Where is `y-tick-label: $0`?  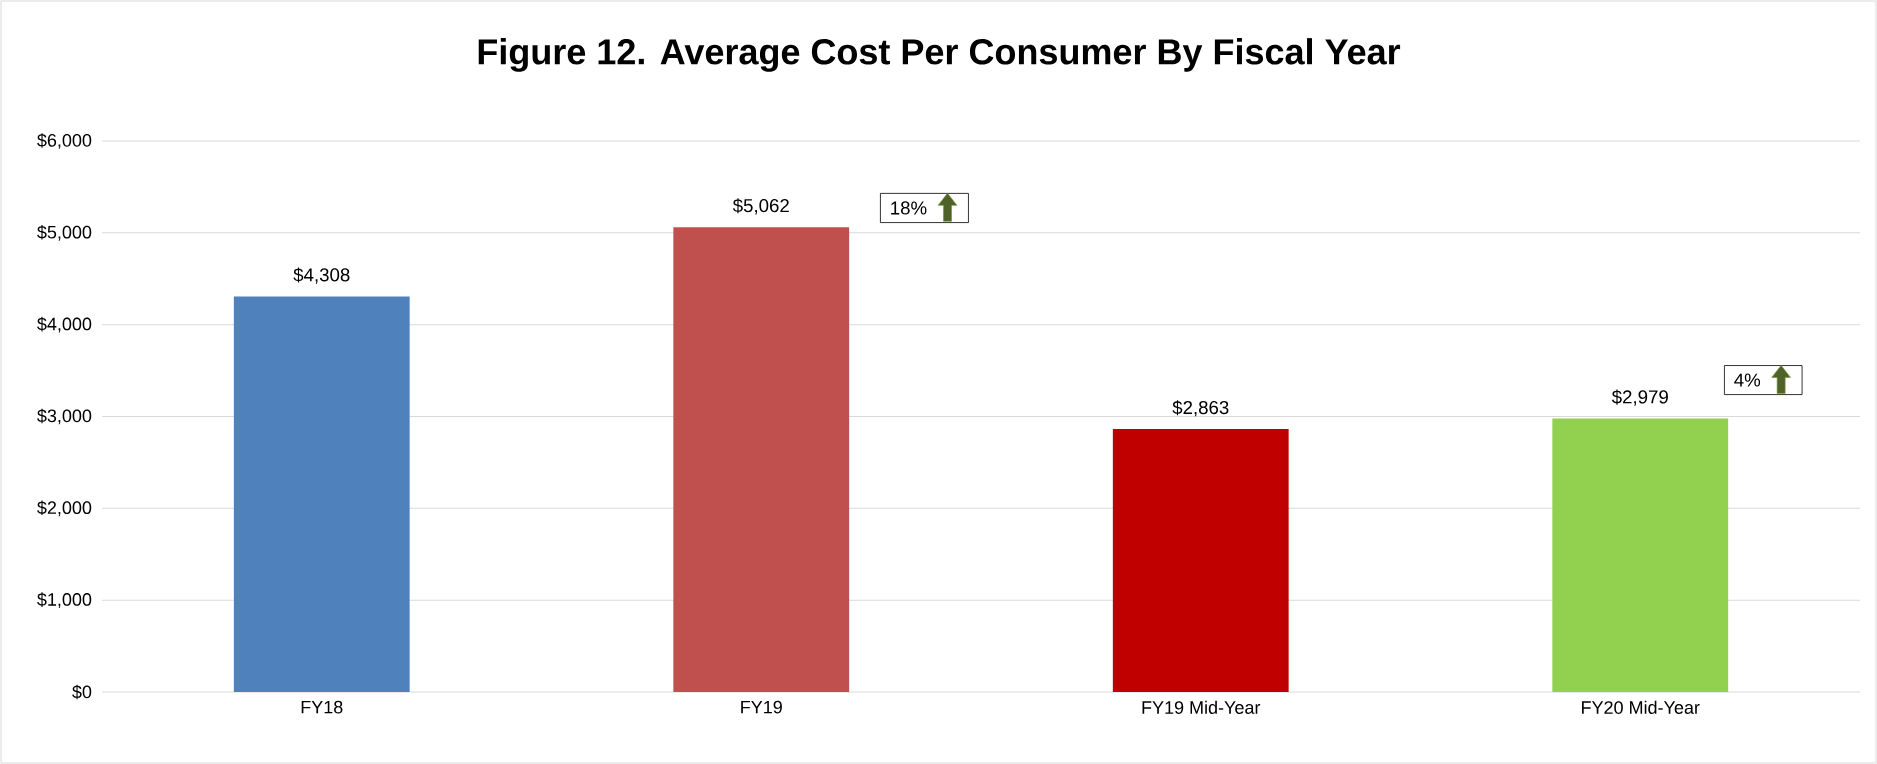 y-tick-label: $0 is located at coordinates (82, 692).